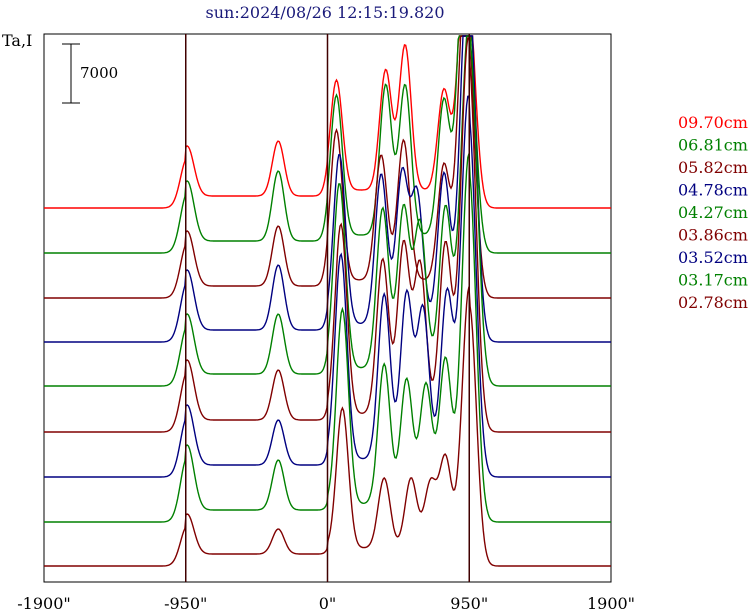 This screenshot has height=614, width=748. I want to click on scale-bar-label: 7000, so click(99, 73).